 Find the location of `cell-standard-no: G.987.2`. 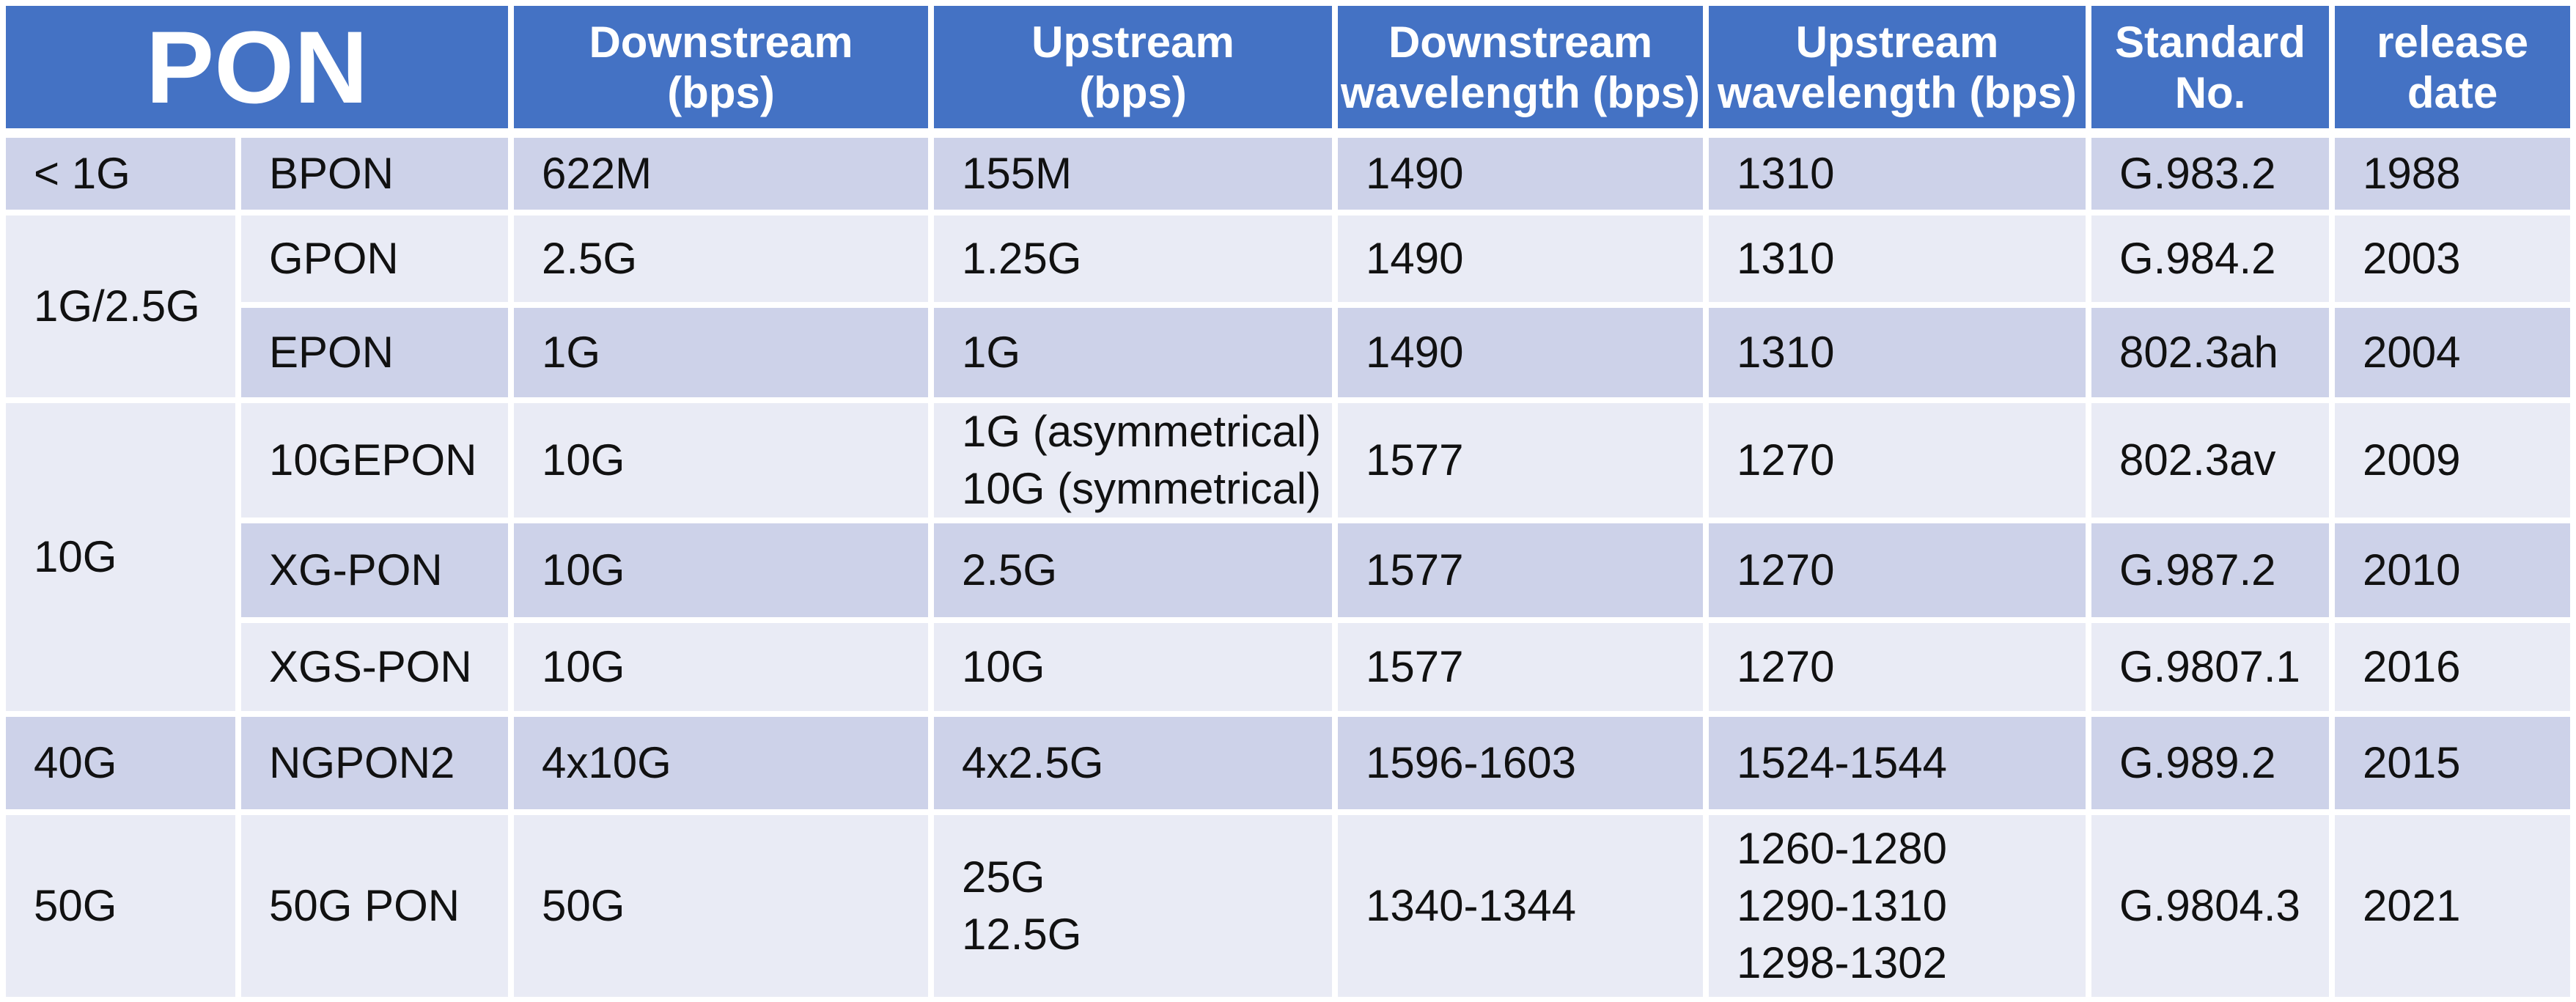

cell-standard-no: G.987.2 is located at coordinates (2210, 570).